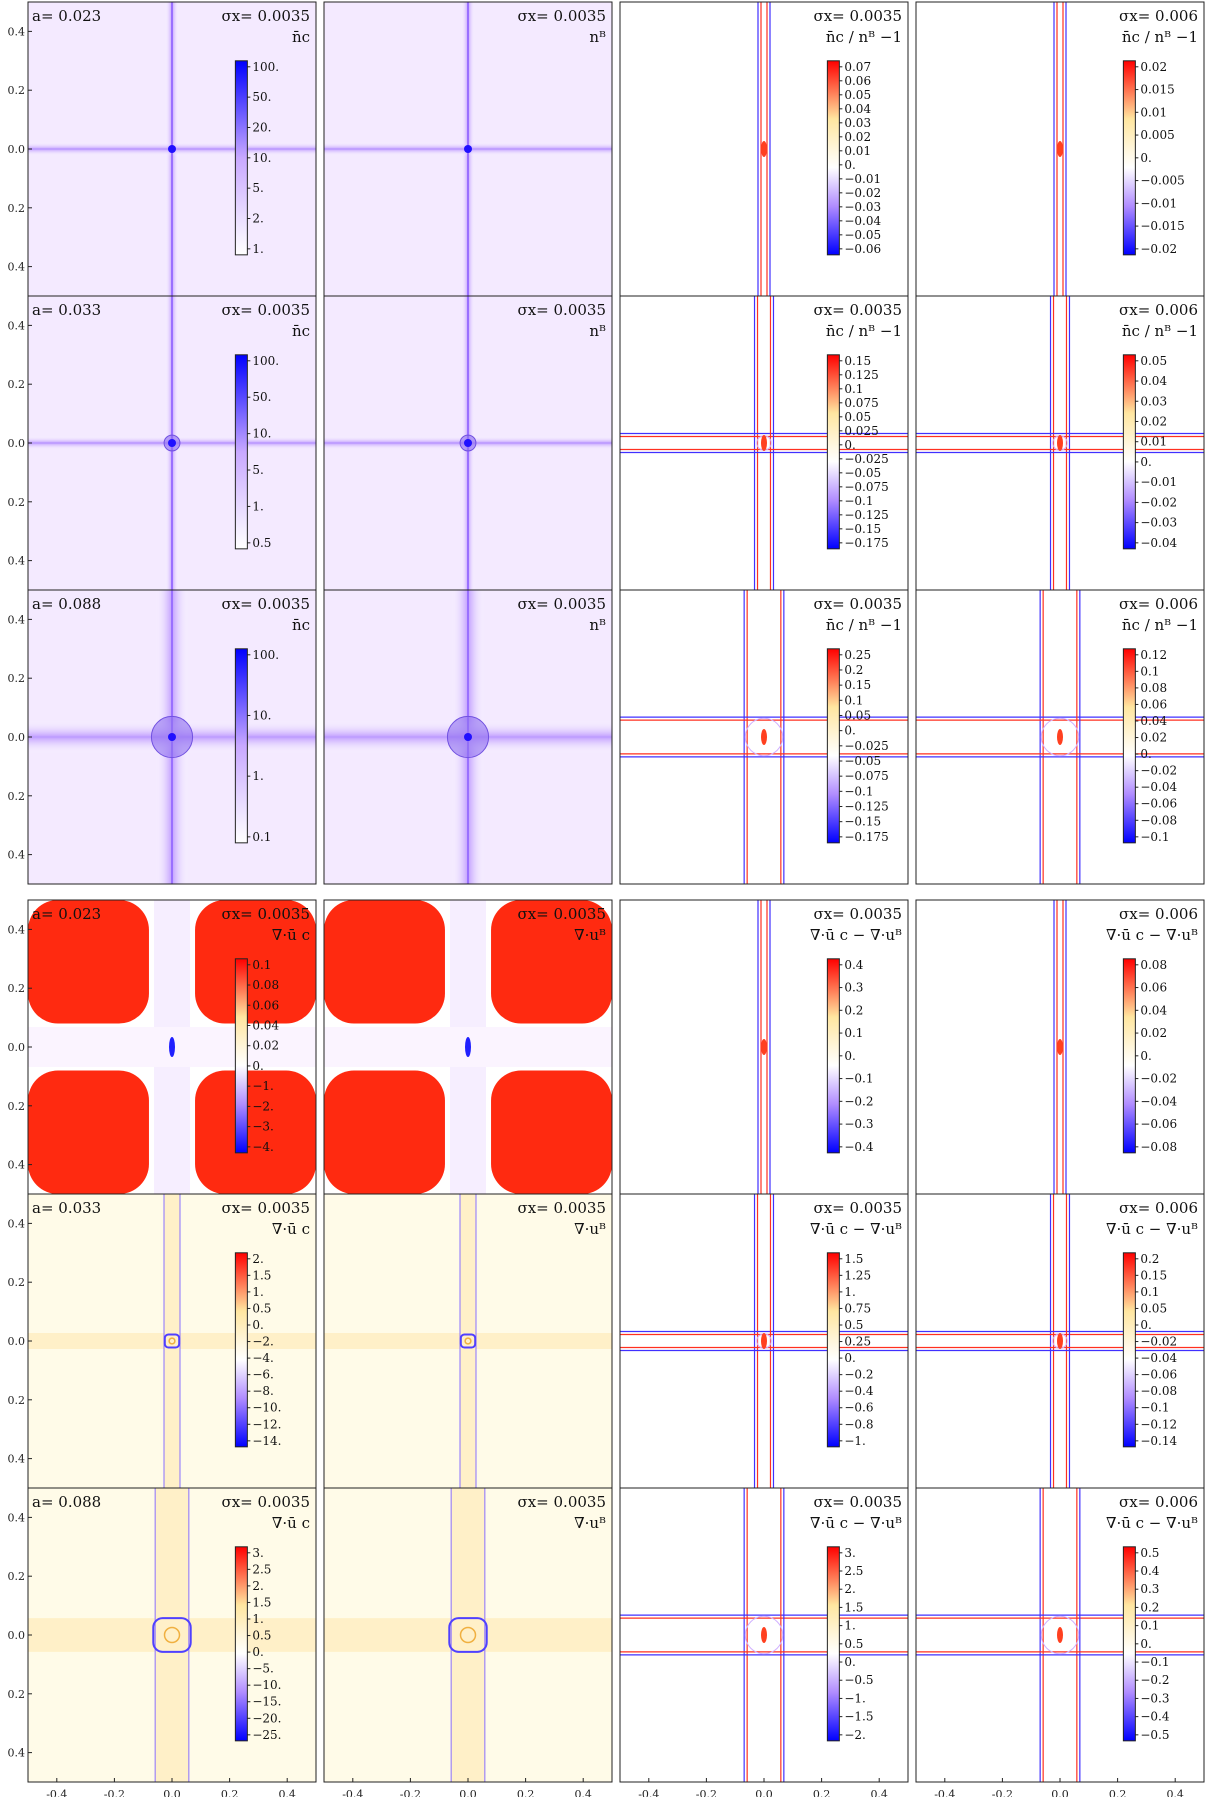  Describe the element at coordinates (861, 431) in the screenshot. I see `colorbar-tick-label: 0.025` at that location.